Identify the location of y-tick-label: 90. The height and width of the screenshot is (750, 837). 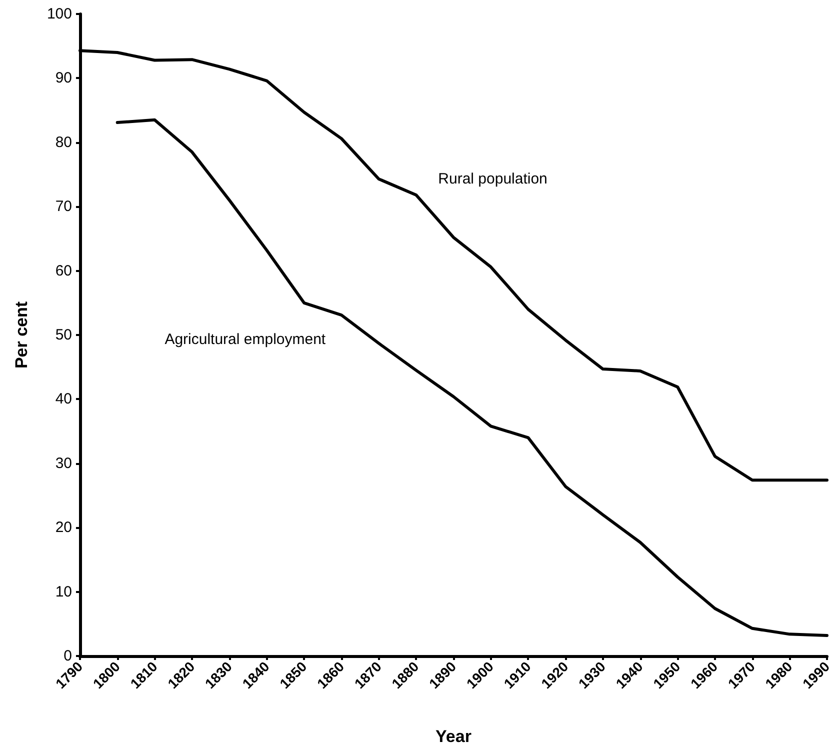
(63, 78).